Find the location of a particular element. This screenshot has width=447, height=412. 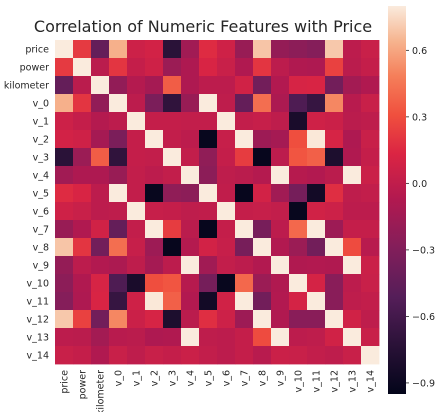

heatmap-cell-v_14-price is located at coordinates (64, 355).